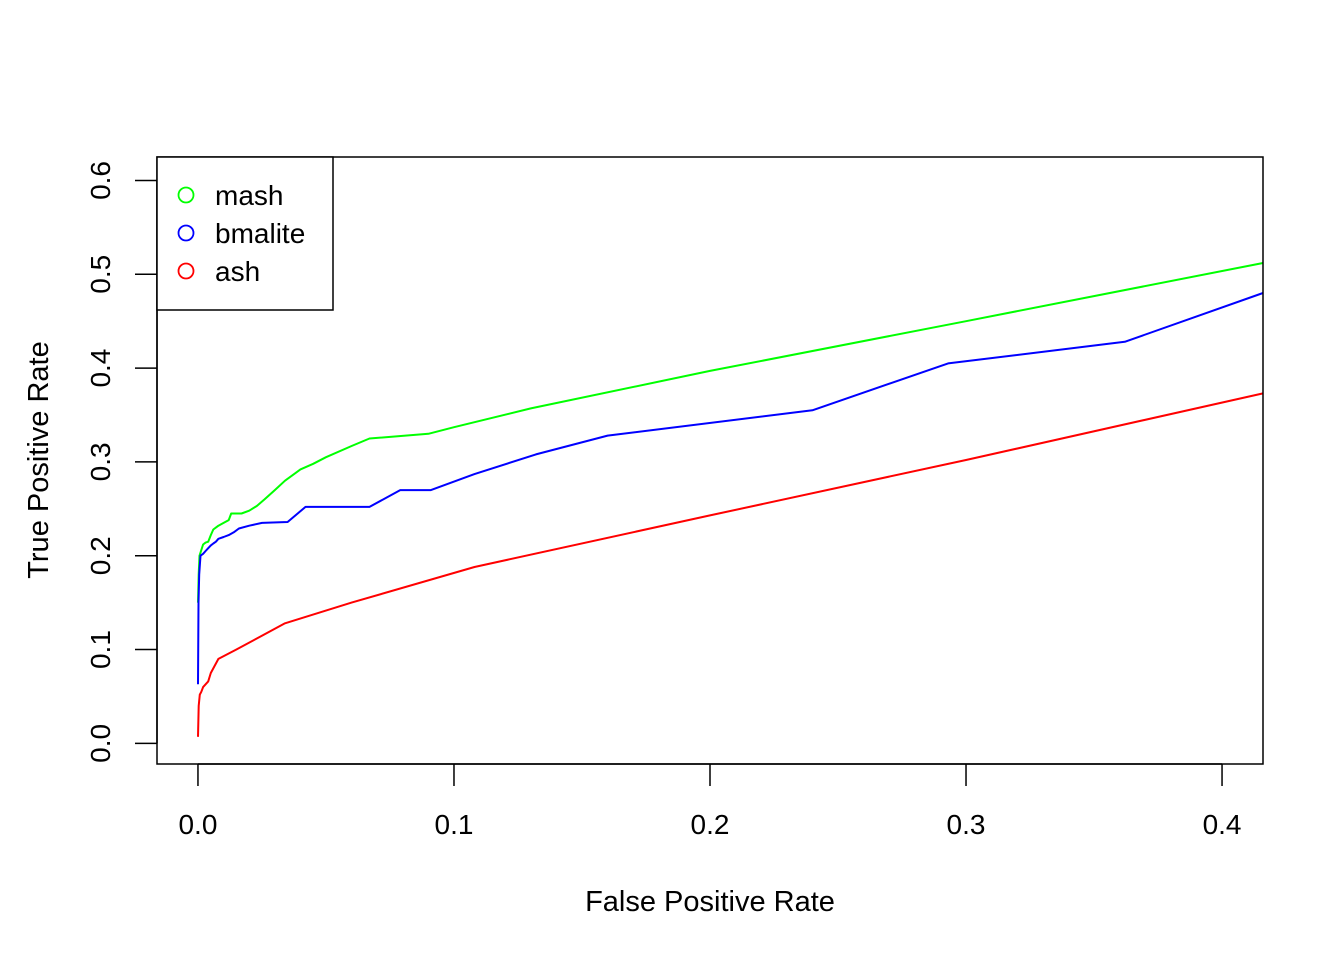  Describe the element at coordinates (710, 801) in the screenshot. I see `x-axis: 0.0 0.1 0.2 0.3 0.4` at that location.